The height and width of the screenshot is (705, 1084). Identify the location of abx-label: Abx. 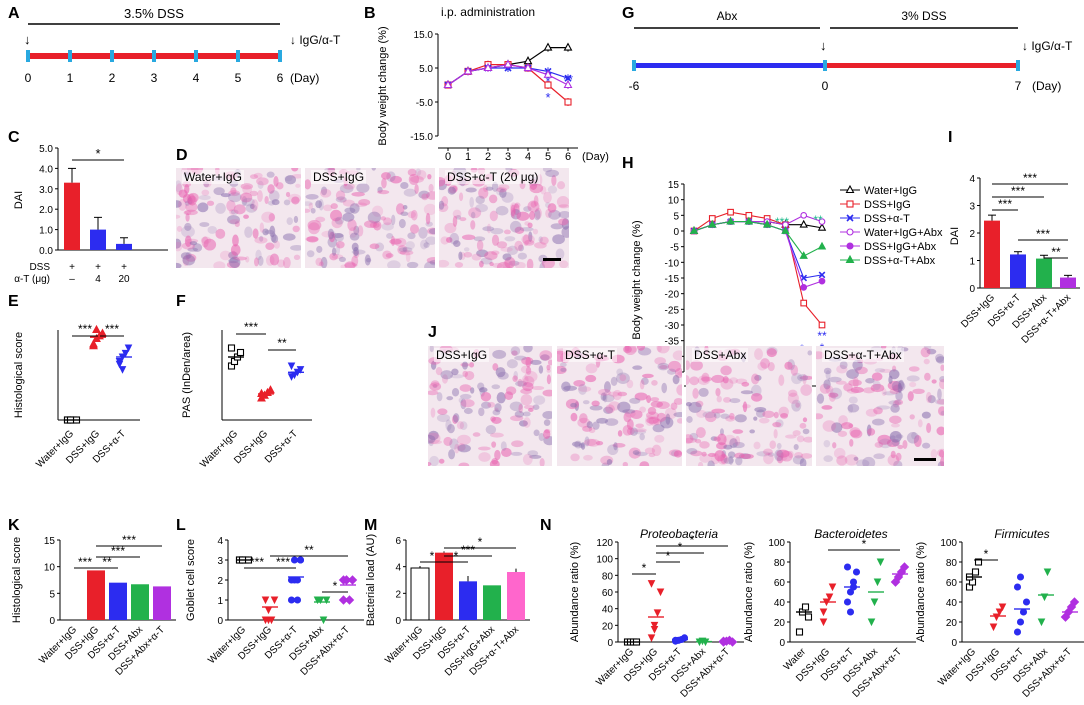
(727, 16).